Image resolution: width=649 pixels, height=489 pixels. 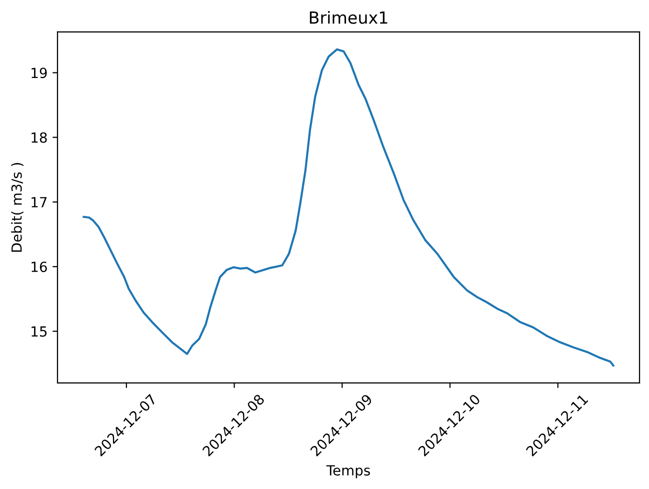 I want to click on y-tick-label: 17, so click(x=39, y=202).